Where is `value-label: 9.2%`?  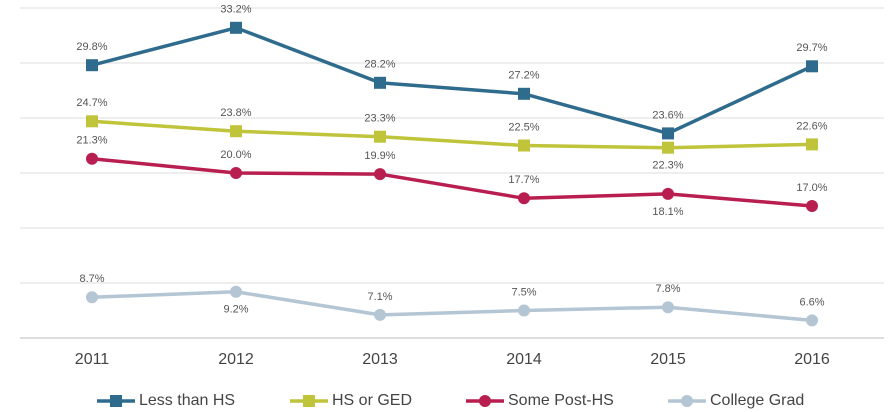
value-label: 9.2% is located at coordinates (235, 310).